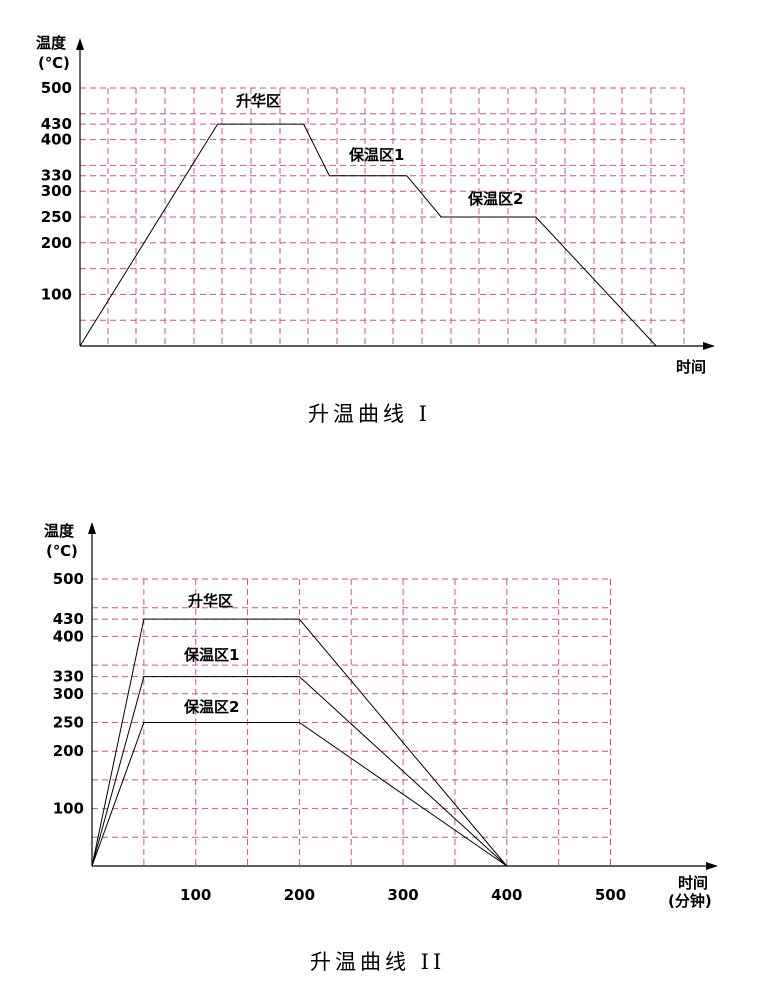 The width and height of the screenshot is (760, 1006). Describe the element at coordinates (299, 895) in the screenshot. I see `x-tick-label-200: 200` at that location.